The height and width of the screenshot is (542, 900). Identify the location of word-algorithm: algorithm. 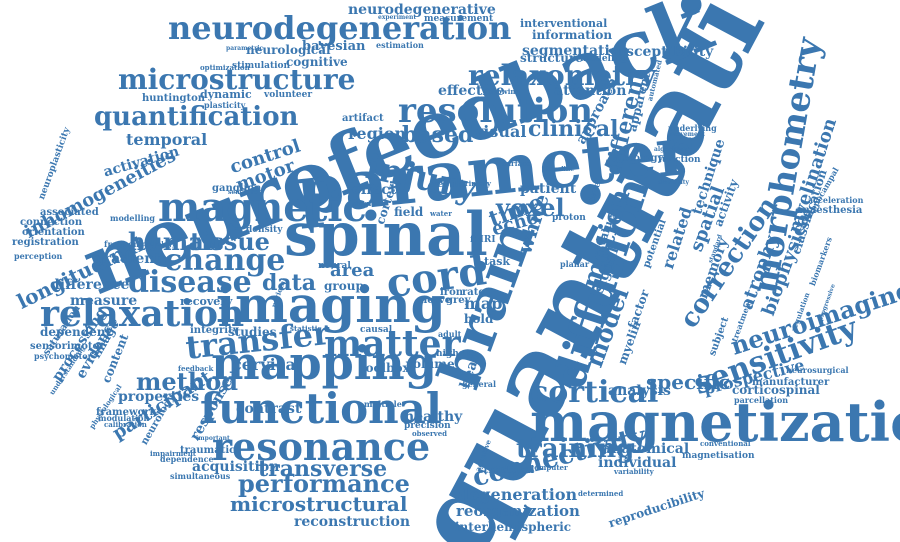
(671, 149).